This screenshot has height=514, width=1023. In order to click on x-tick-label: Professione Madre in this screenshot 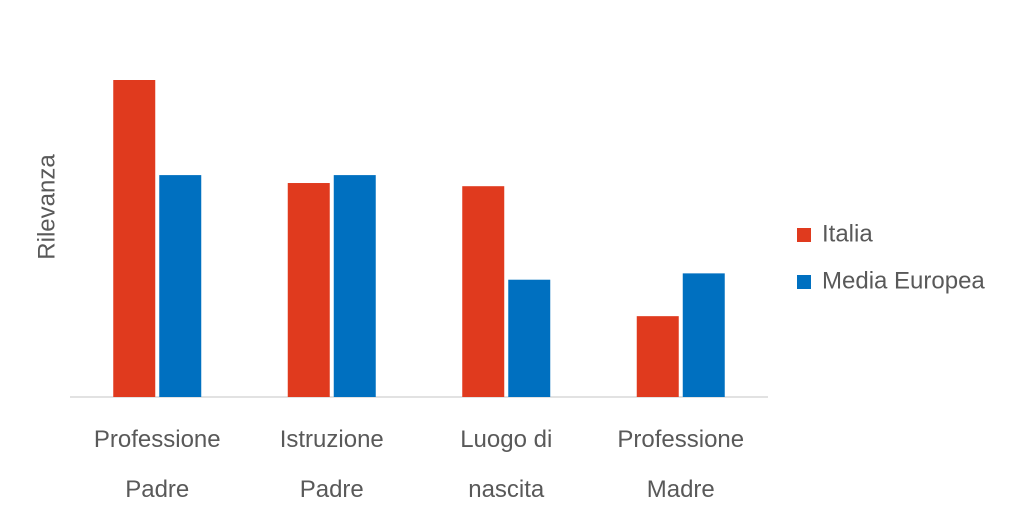, I will do `click(681, 464)`.